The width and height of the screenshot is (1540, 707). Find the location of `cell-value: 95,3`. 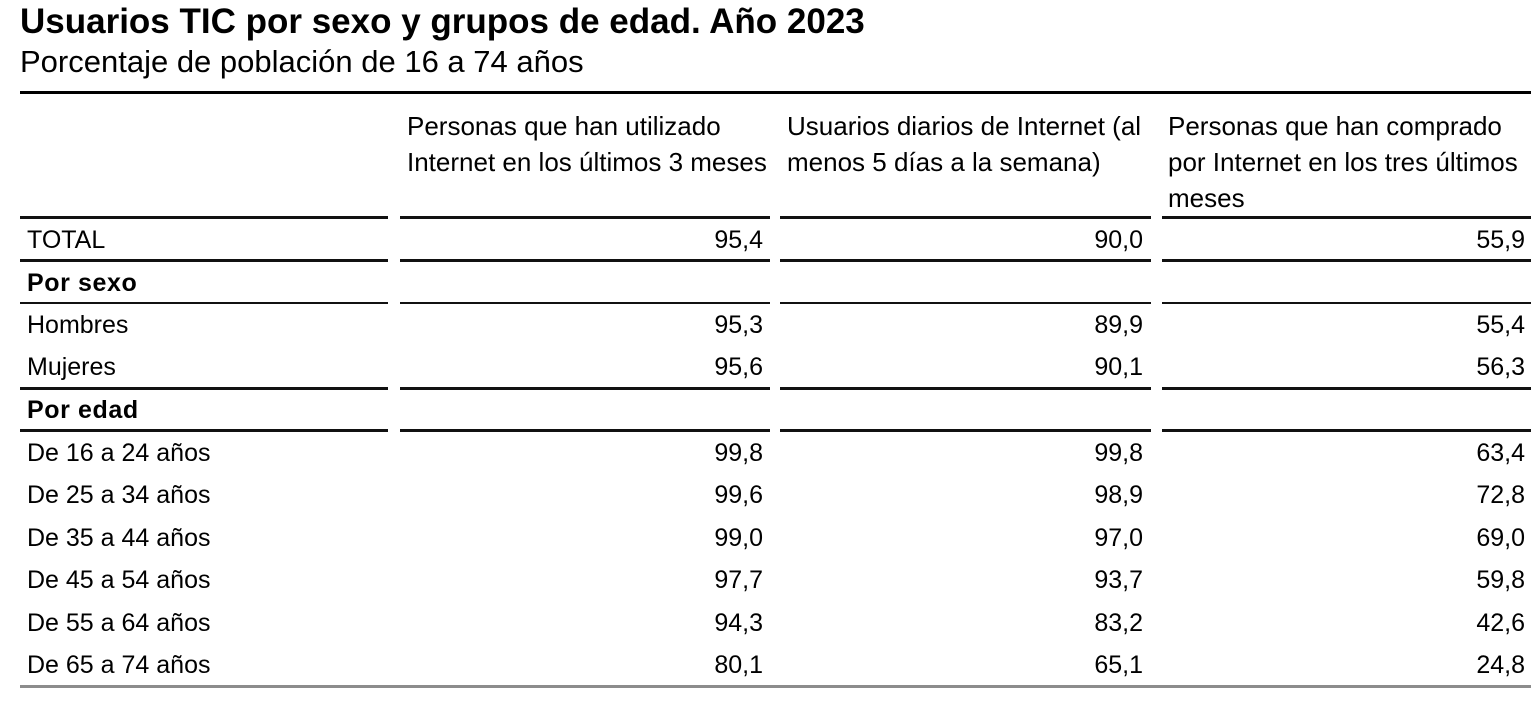

cell-value: 95,3 is located at coordinates (738, 325).